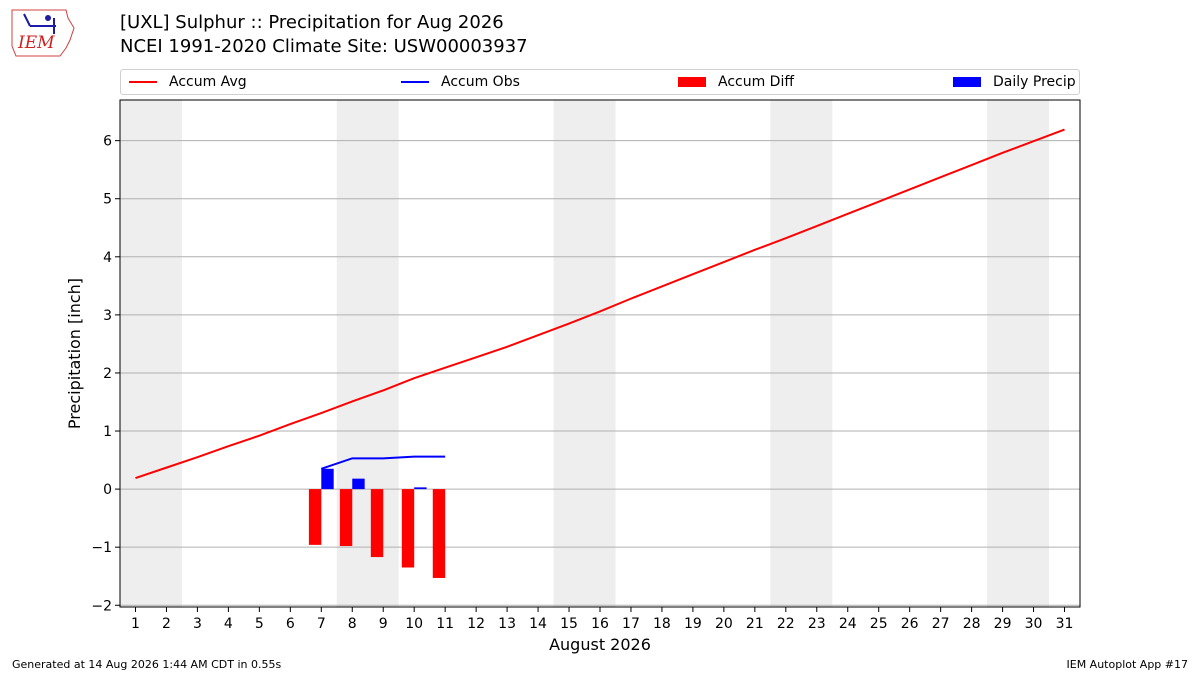 The width and height of the screenshot is (1200, 675). Describe the element at coordinates (941, 624) in the screenshot. I see `x-tick-label: 27` at that location.